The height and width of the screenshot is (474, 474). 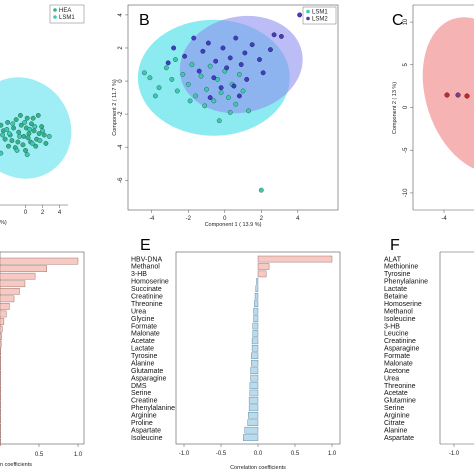 What do you see at coordinates (406, 192) in the screenshot?
I see `y-tick-label: -10` at bounding box center [406, 192].